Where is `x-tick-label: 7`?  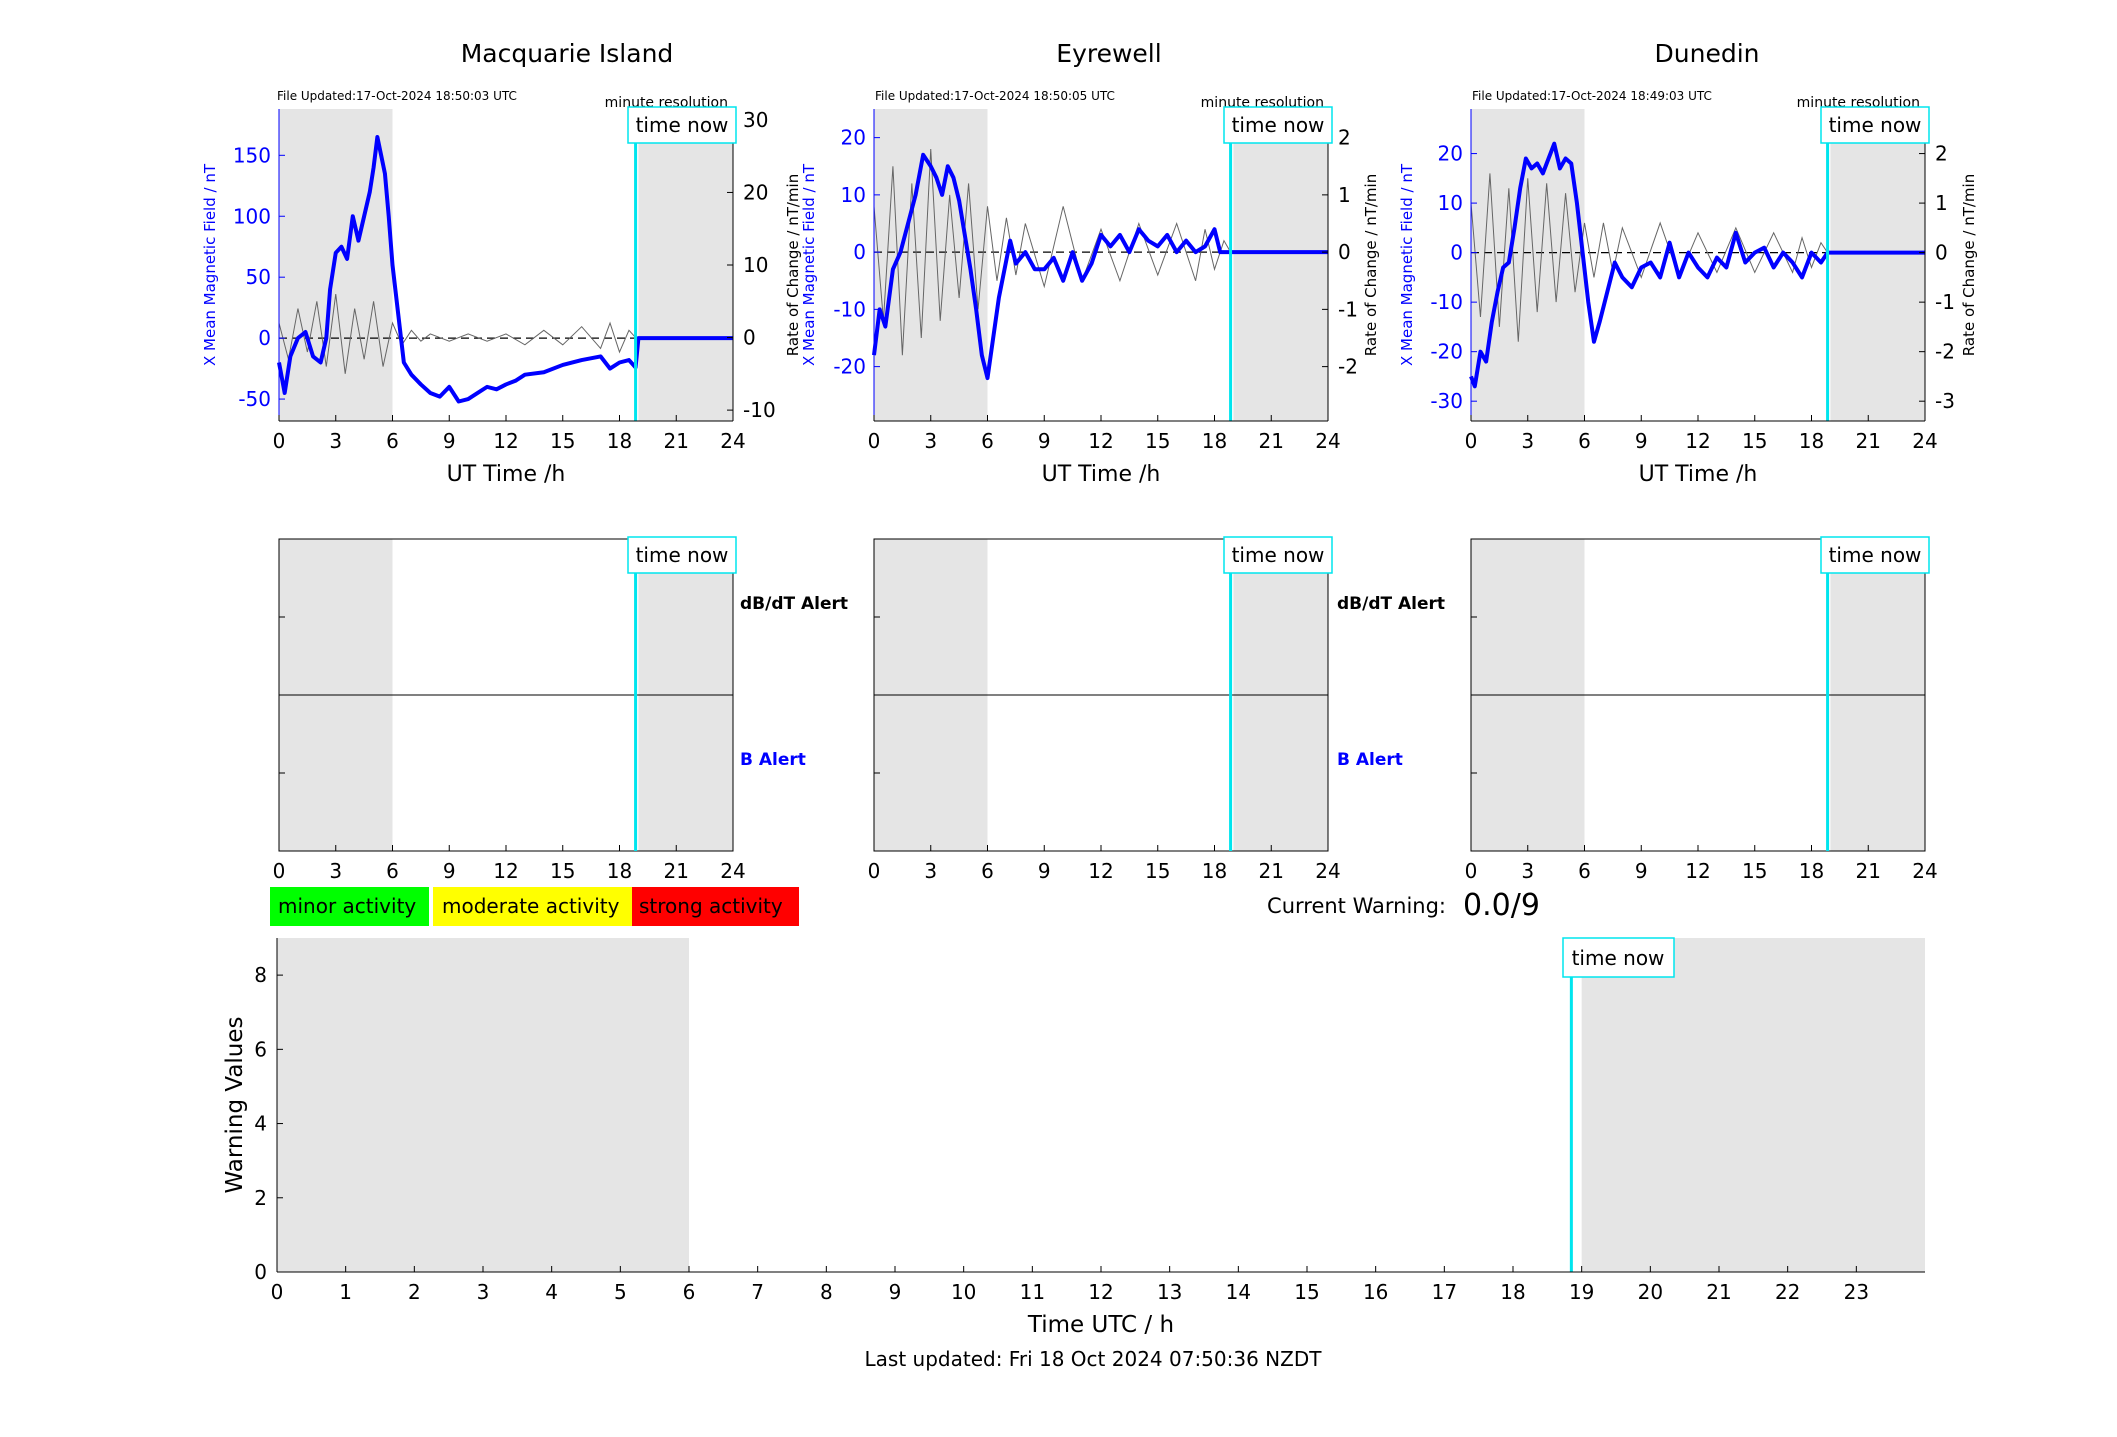 x-tick-label: 7 is located at coordinates (757, 1292).